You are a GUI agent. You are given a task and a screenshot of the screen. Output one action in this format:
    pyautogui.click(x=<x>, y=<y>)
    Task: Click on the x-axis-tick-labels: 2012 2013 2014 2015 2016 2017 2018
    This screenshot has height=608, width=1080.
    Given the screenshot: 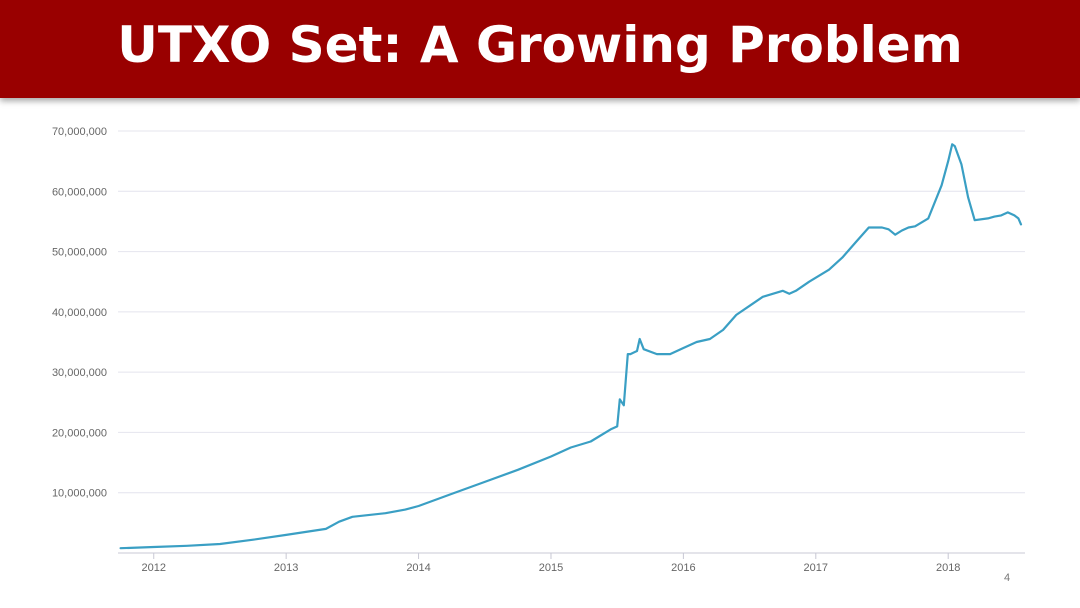 What is the action you would take?
    pyautogui.click(x=551, y=568)
    